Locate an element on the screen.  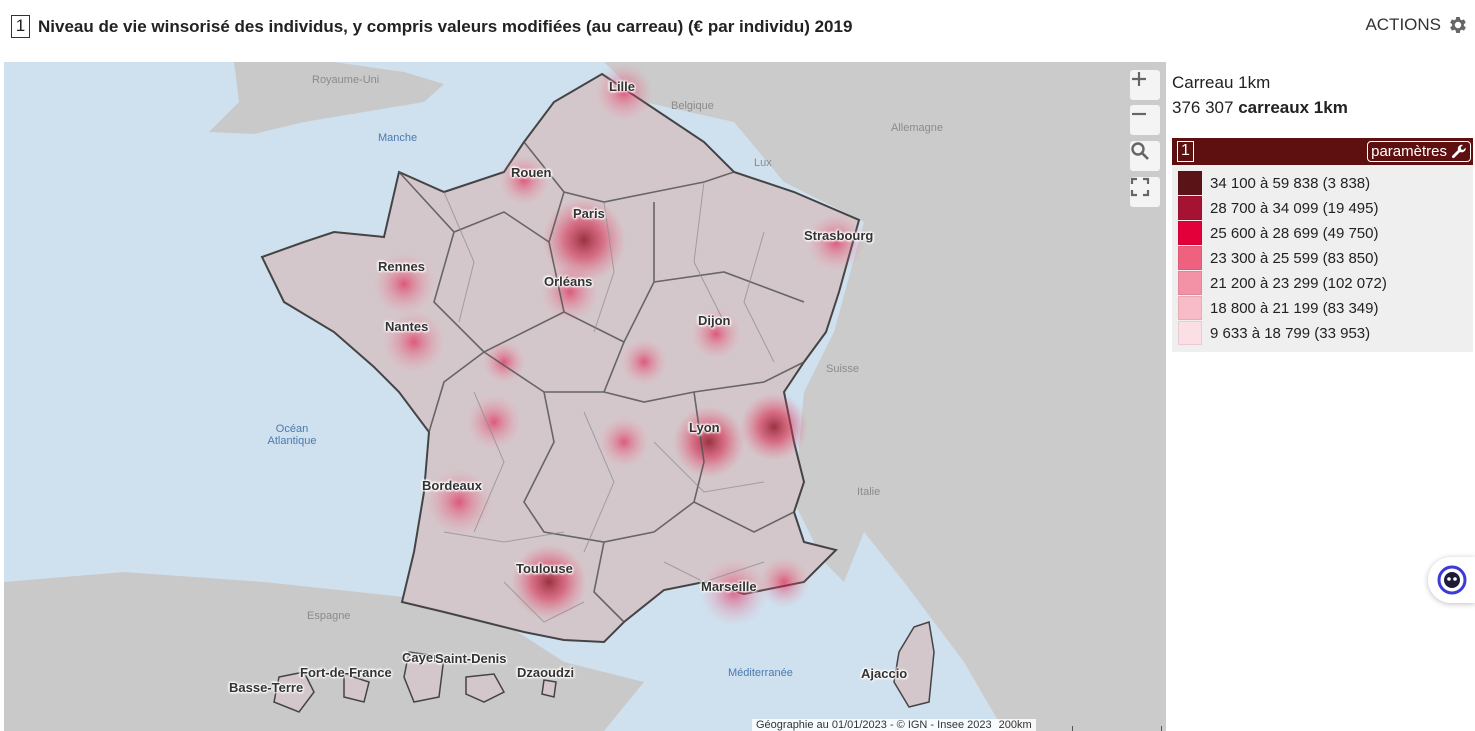
city-label-ajaccio: Ajaccio is located at coordinates (884, 673).